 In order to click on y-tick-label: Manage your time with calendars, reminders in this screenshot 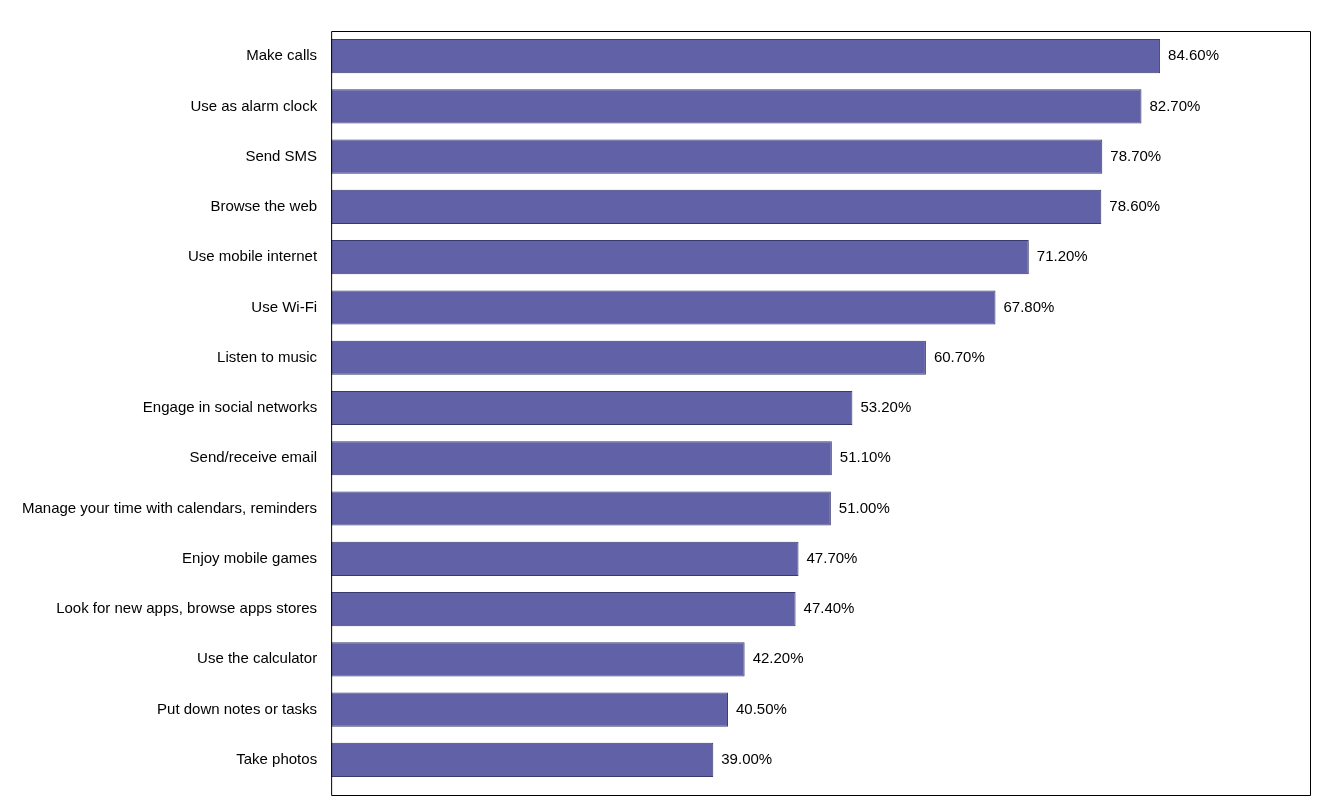, I will do `click(169, 507)`.